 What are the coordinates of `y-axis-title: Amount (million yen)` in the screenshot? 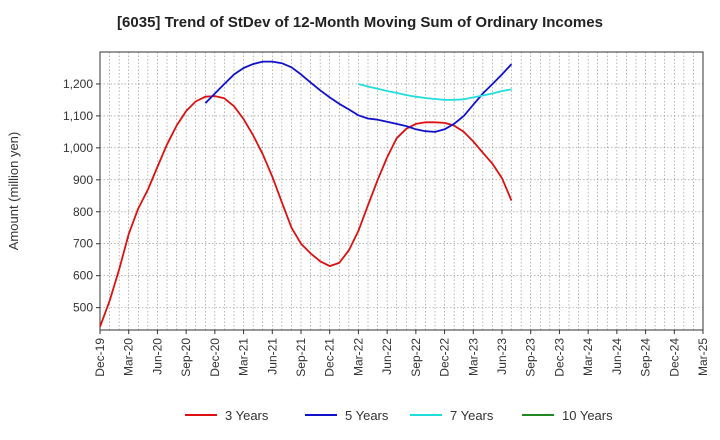 It's located at (13, 191).